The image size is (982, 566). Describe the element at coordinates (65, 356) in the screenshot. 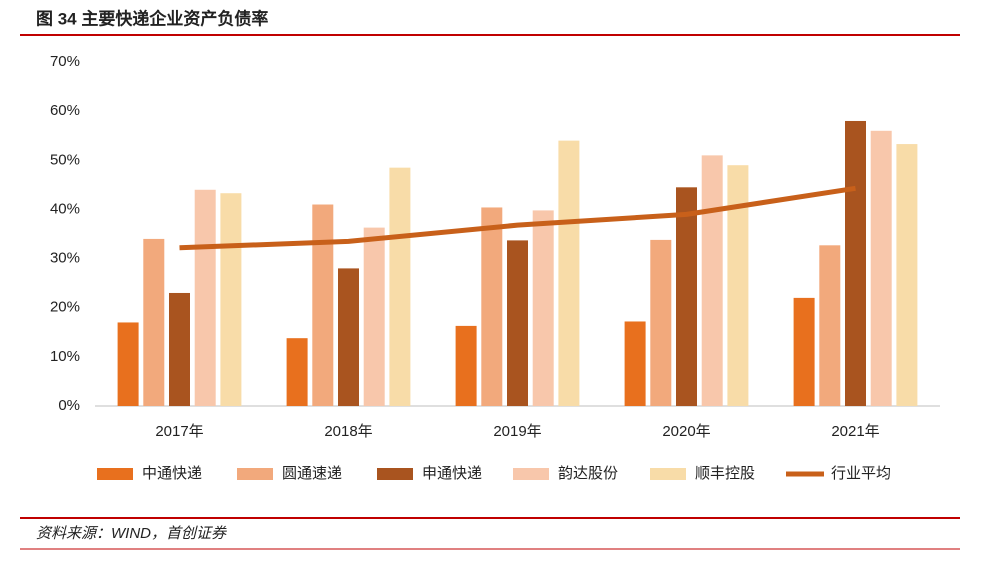

I see `y-tick-label: 10%` at that location.